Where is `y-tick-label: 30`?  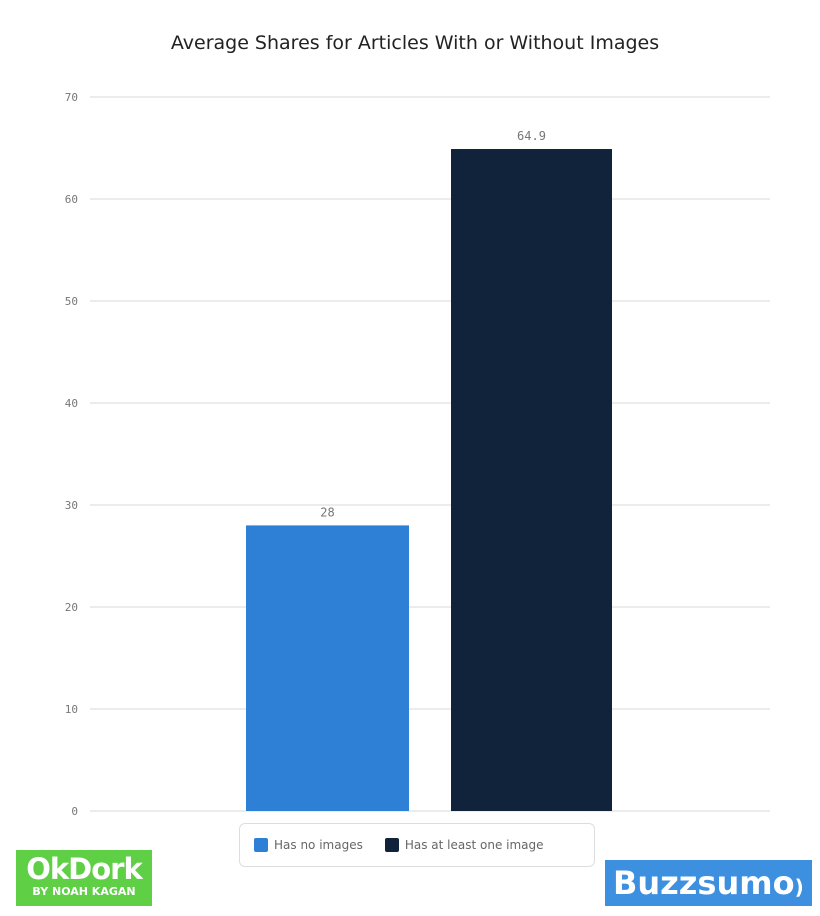 y-tick-label: 30 is located at coordinates (71, 505).